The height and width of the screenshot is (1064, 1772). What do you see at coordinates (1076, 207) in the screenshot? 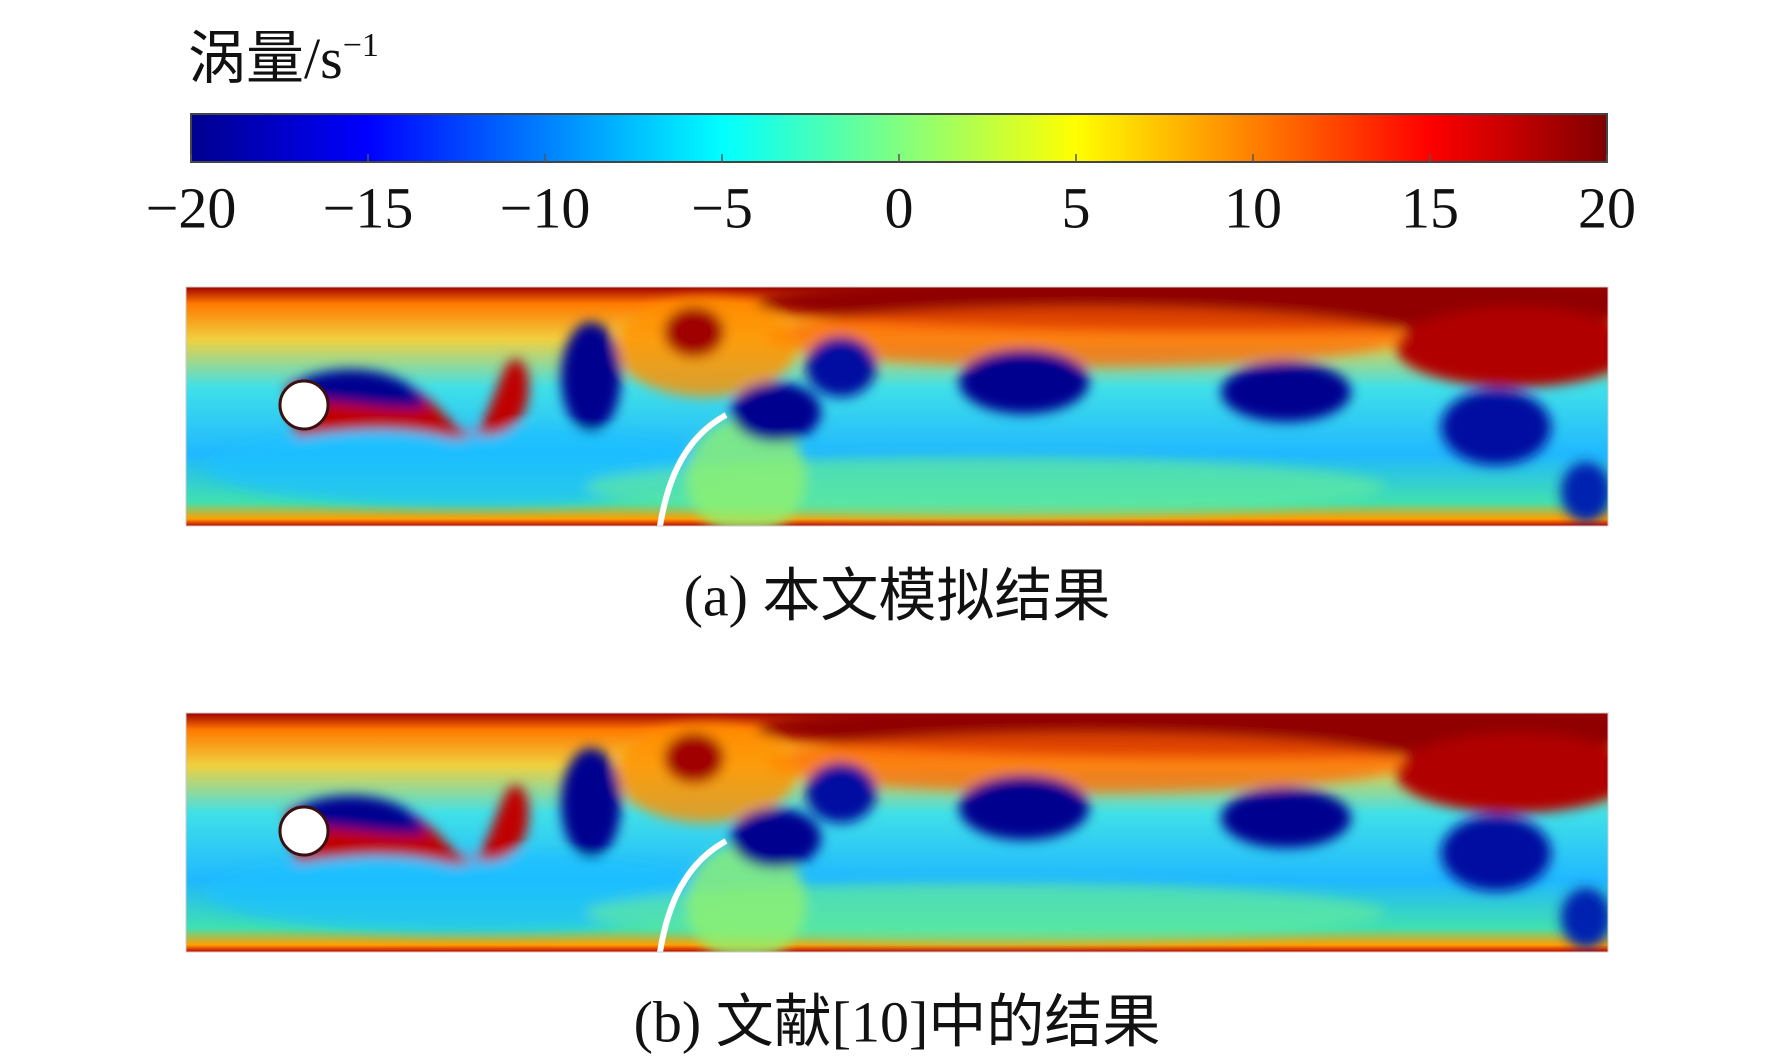
I see `colorbar-tick-label: 5` at bounding box center [1076, 207].